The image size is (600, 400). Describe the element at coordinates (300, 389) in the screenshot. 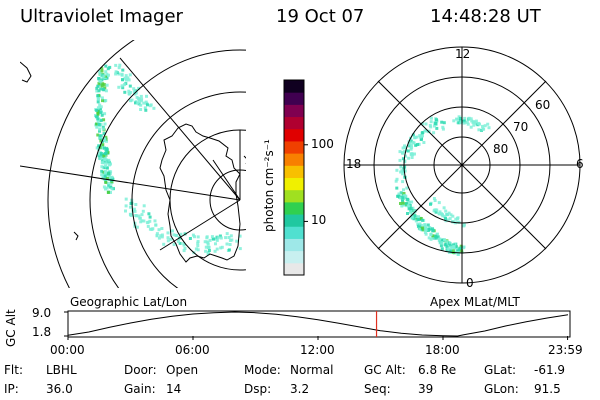

I see `footer-value: 3.2` at that location.